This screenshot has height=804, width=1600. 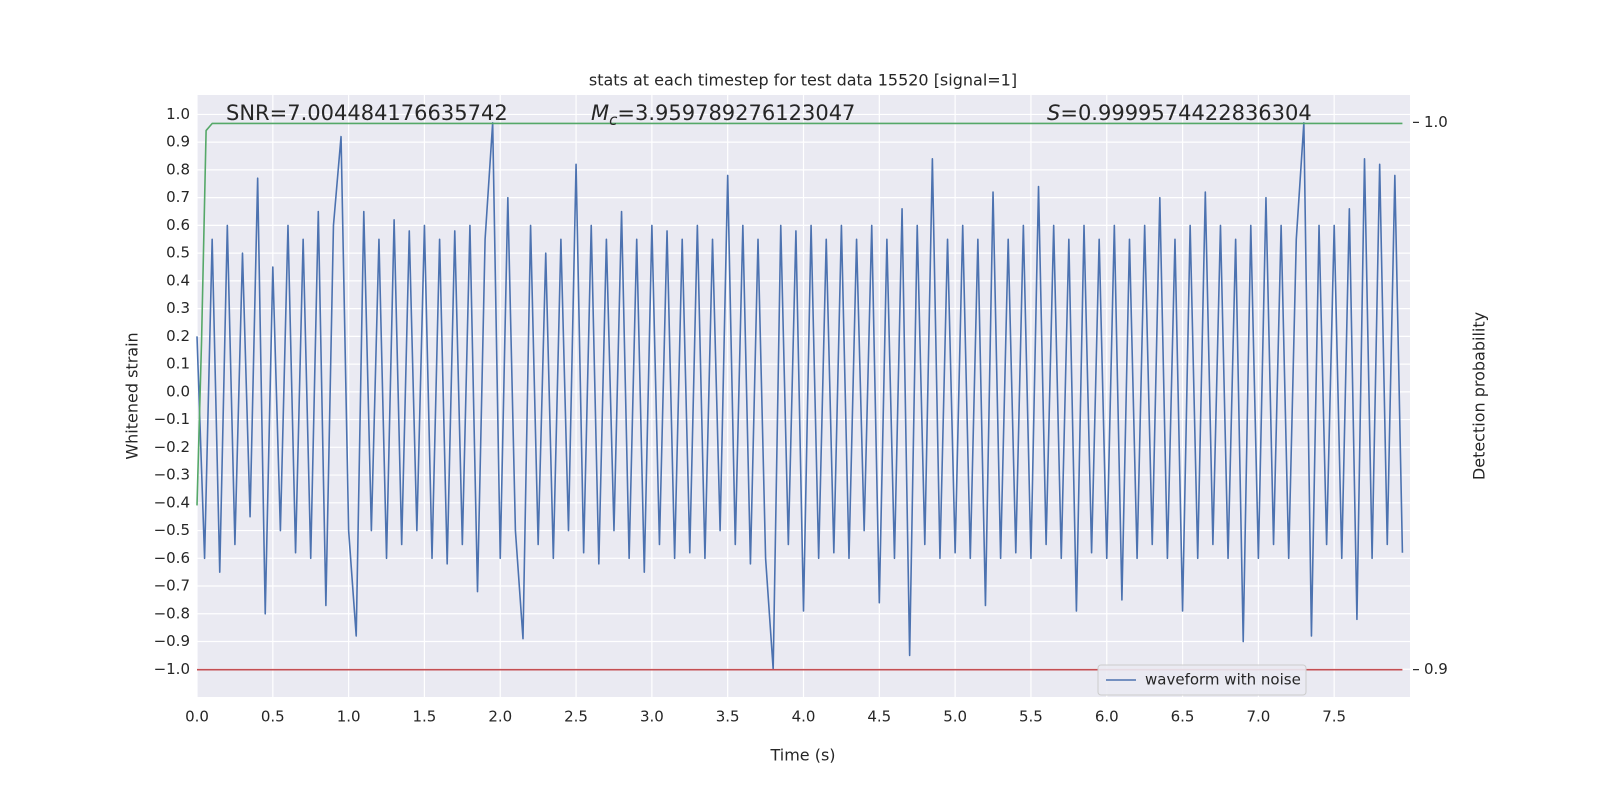 I want to click on x-tick-label: 0.5, so click(x=273, y=717).